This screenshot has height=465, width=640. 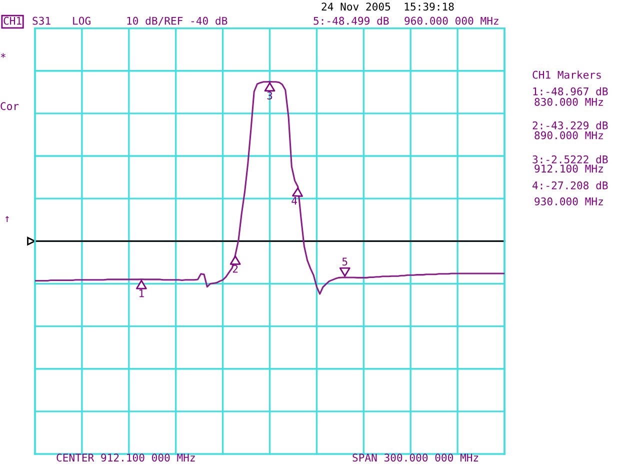 What do you see at coordinates (388, 6) in the screenshot?
I see `text: 24 Nov 2005 15:39:18` at bounding box center [388, 6].